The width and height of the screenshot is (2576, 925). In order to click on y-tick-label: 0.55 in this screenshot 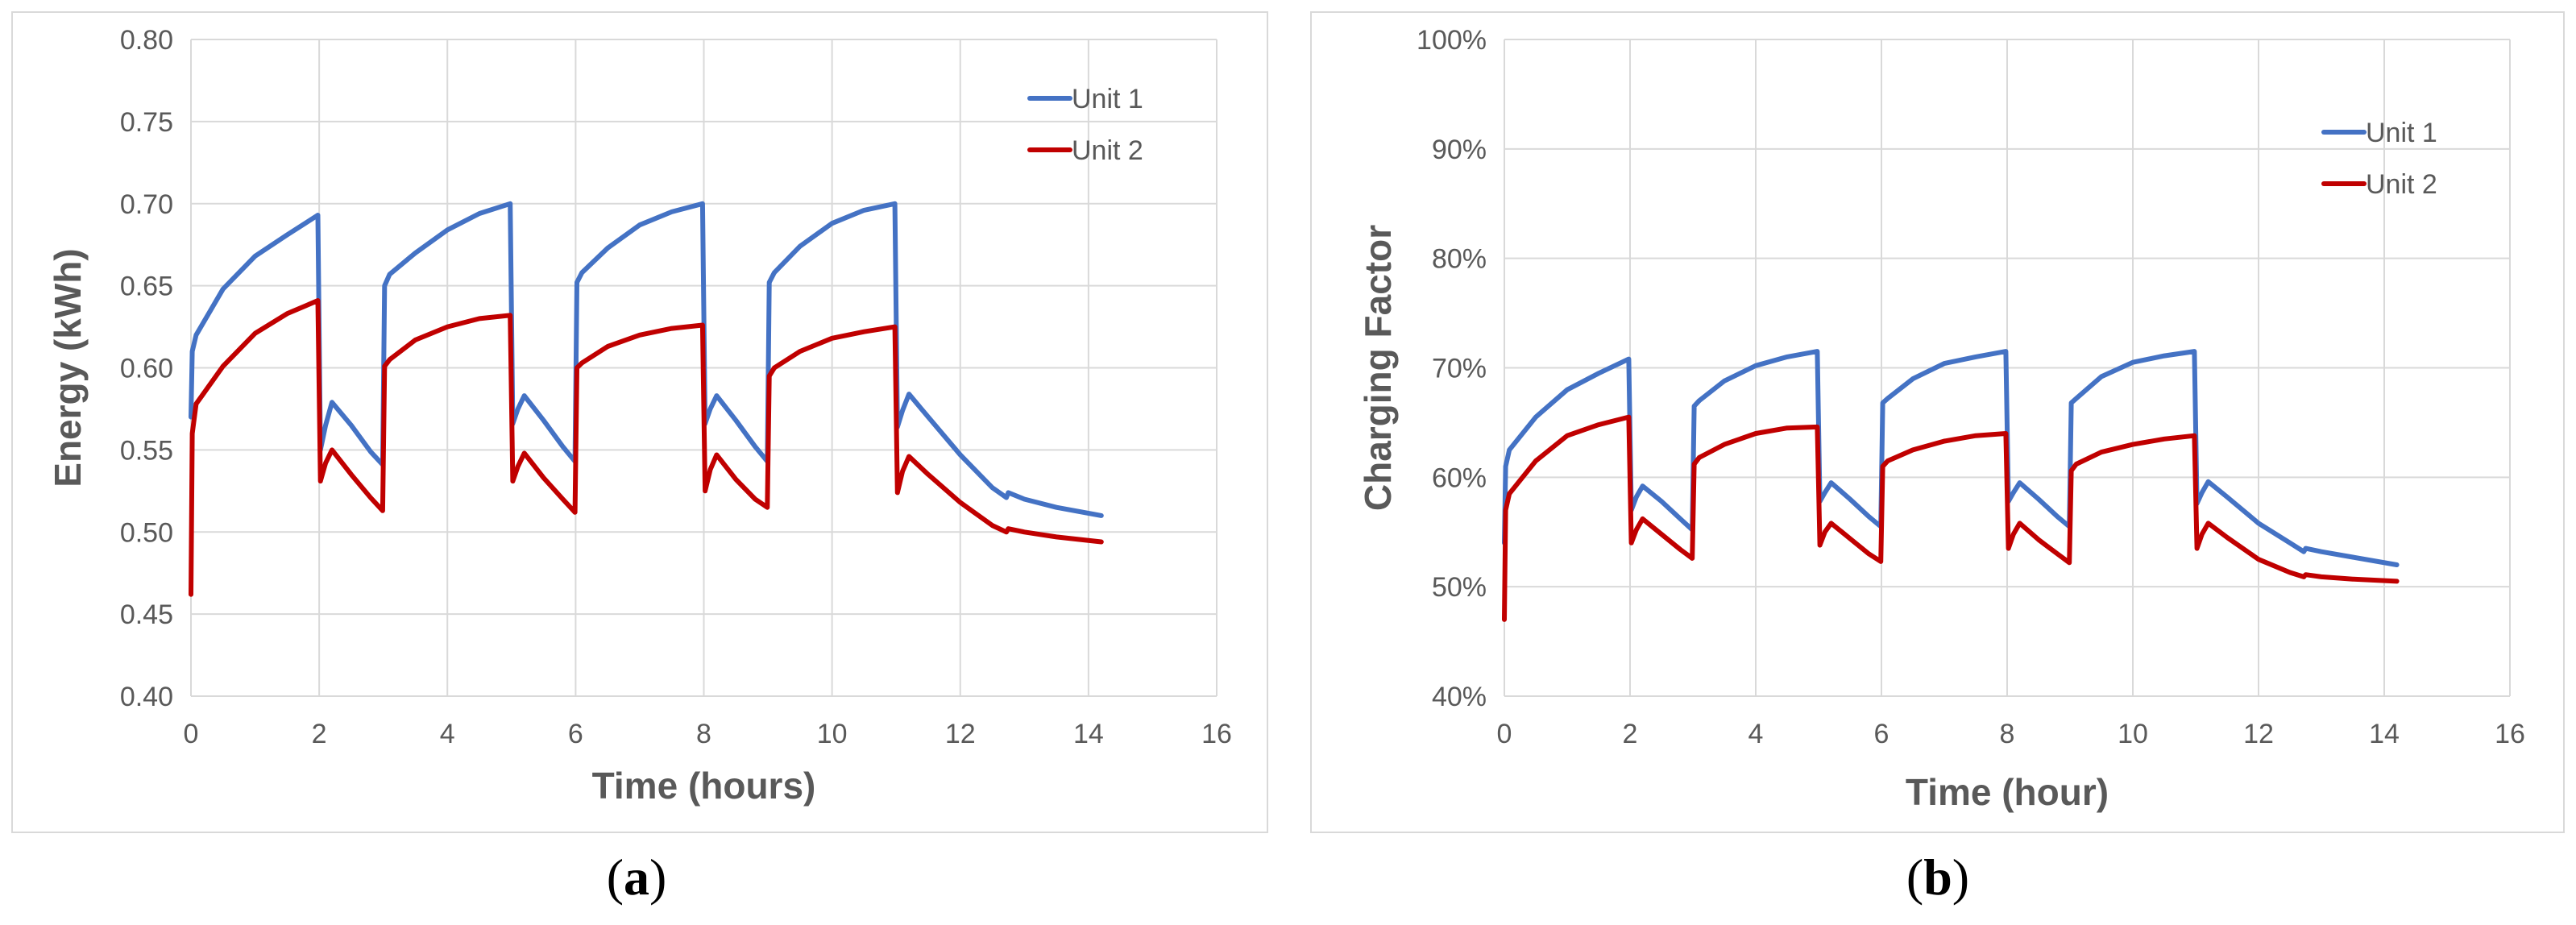, I will do `click(146, 450)`.